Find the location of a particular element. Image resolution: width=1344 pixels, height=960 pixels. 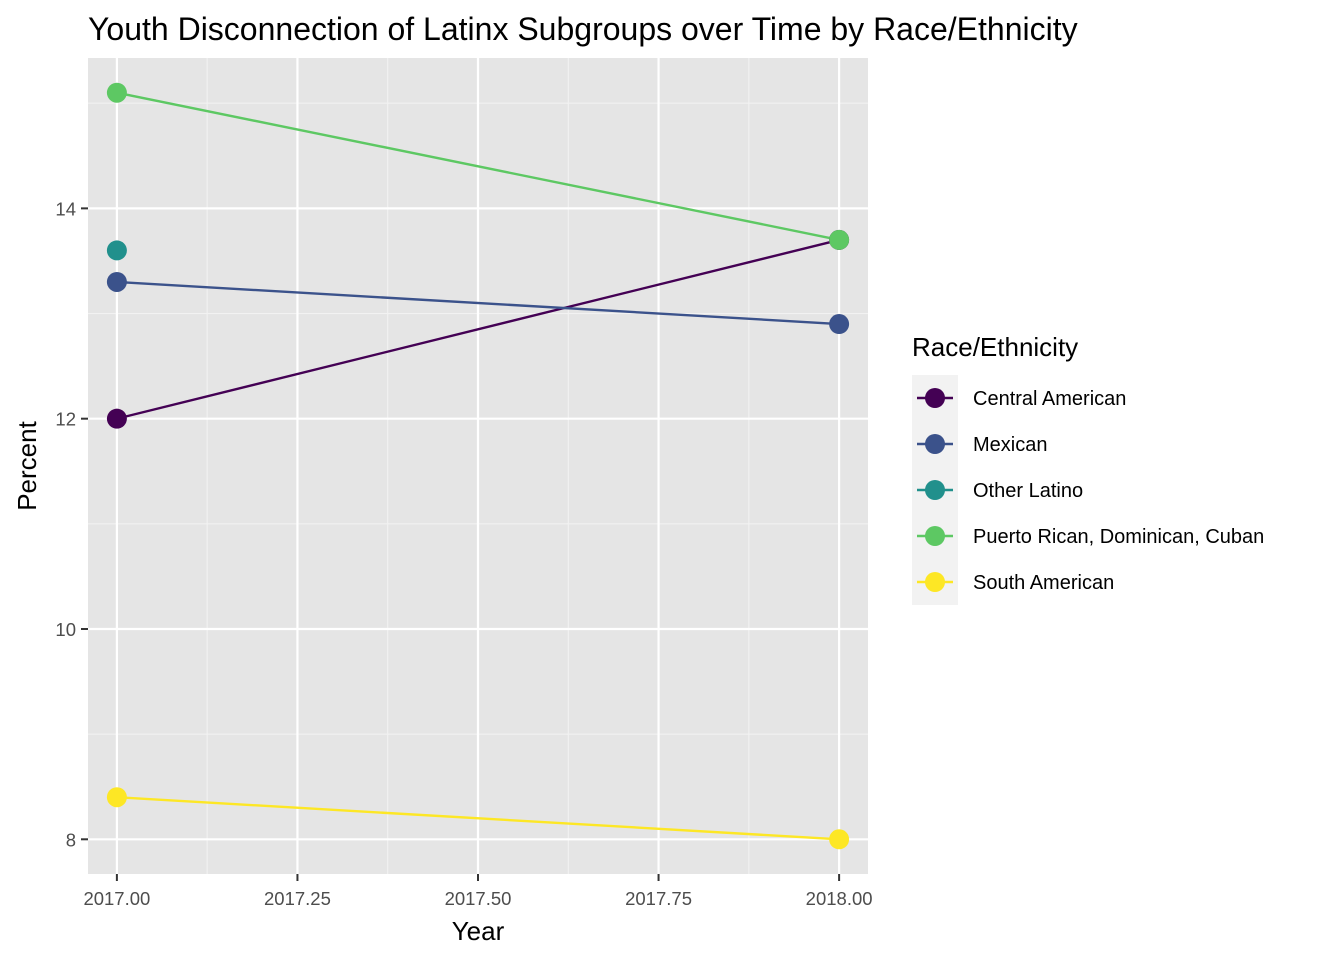

legend-label: Mexican is located at coordinates (1010, 445).